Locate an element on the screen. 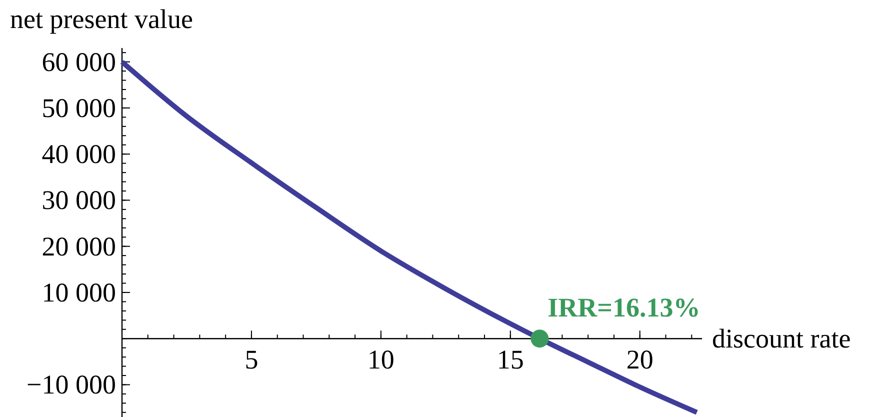 The width and height of the screenshot is (892, 417). x-tick-label: 15 is located at coordinates (510, 359).